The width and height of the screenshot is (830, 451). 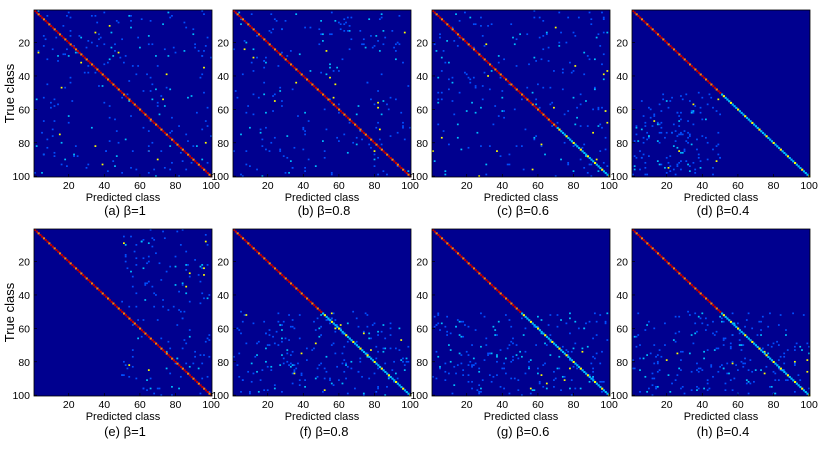 What do you see at coordinates (738, 186) in the screenshot?
I see `x-tick-label: 60` at bounding box center [738, 186].